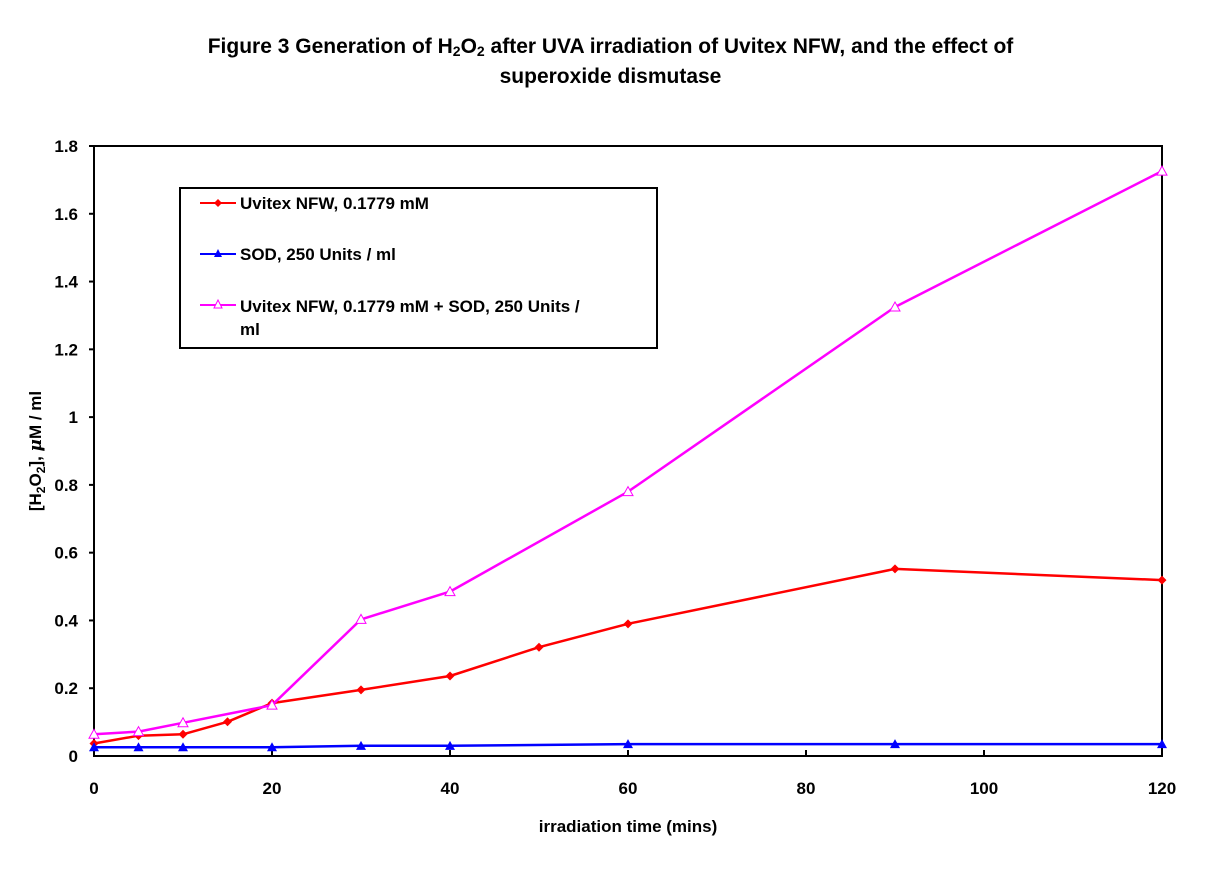 The image size is (1221, 873). Describe the element at coordinates (35, 479) in the screenshot. I see `y-title-mid: O` at that location.